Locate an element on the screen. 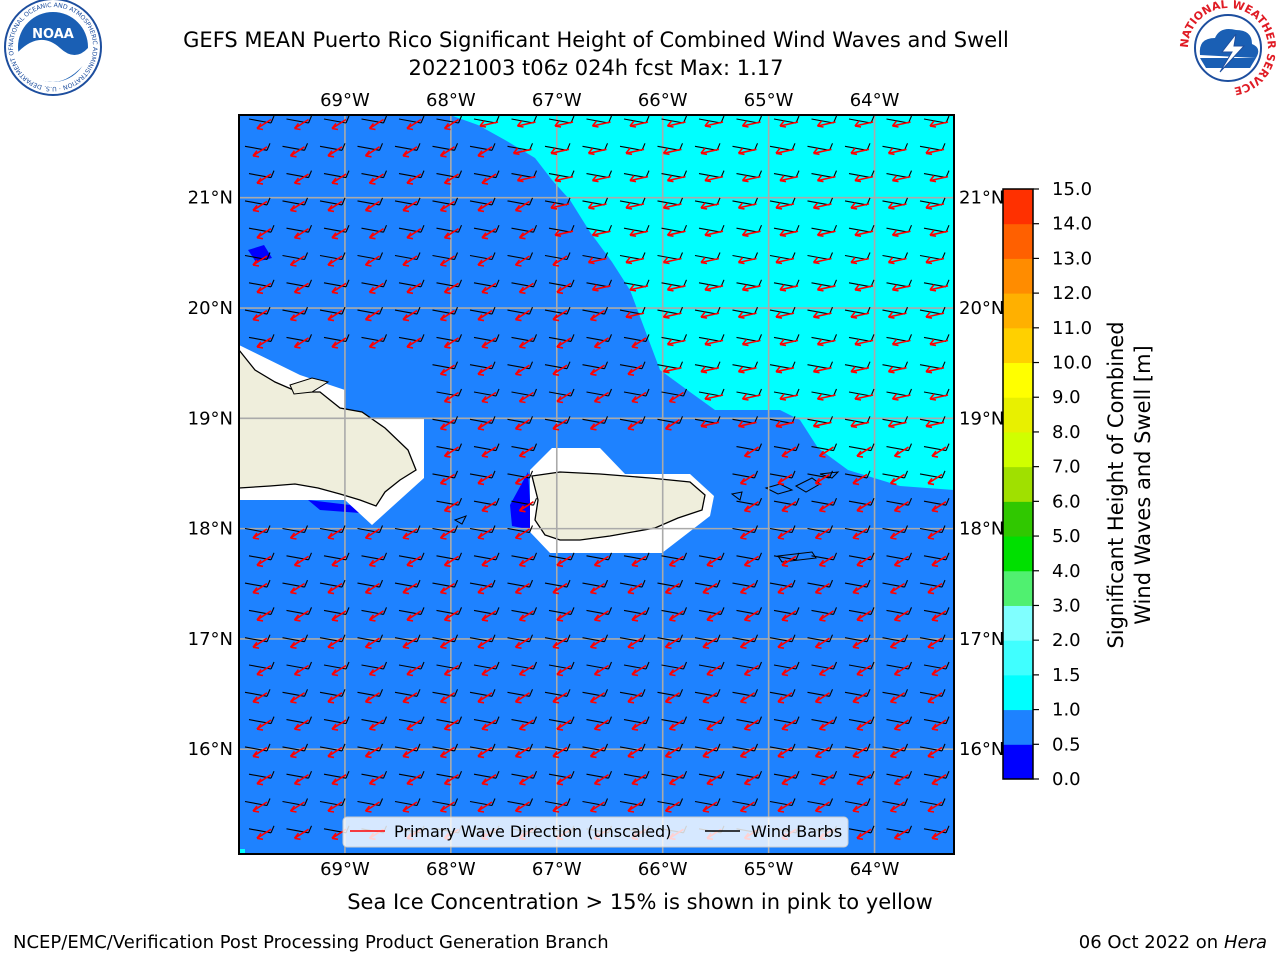  colorbar-tick-label-14: 12.0 is located at coordinates (1072, 293).